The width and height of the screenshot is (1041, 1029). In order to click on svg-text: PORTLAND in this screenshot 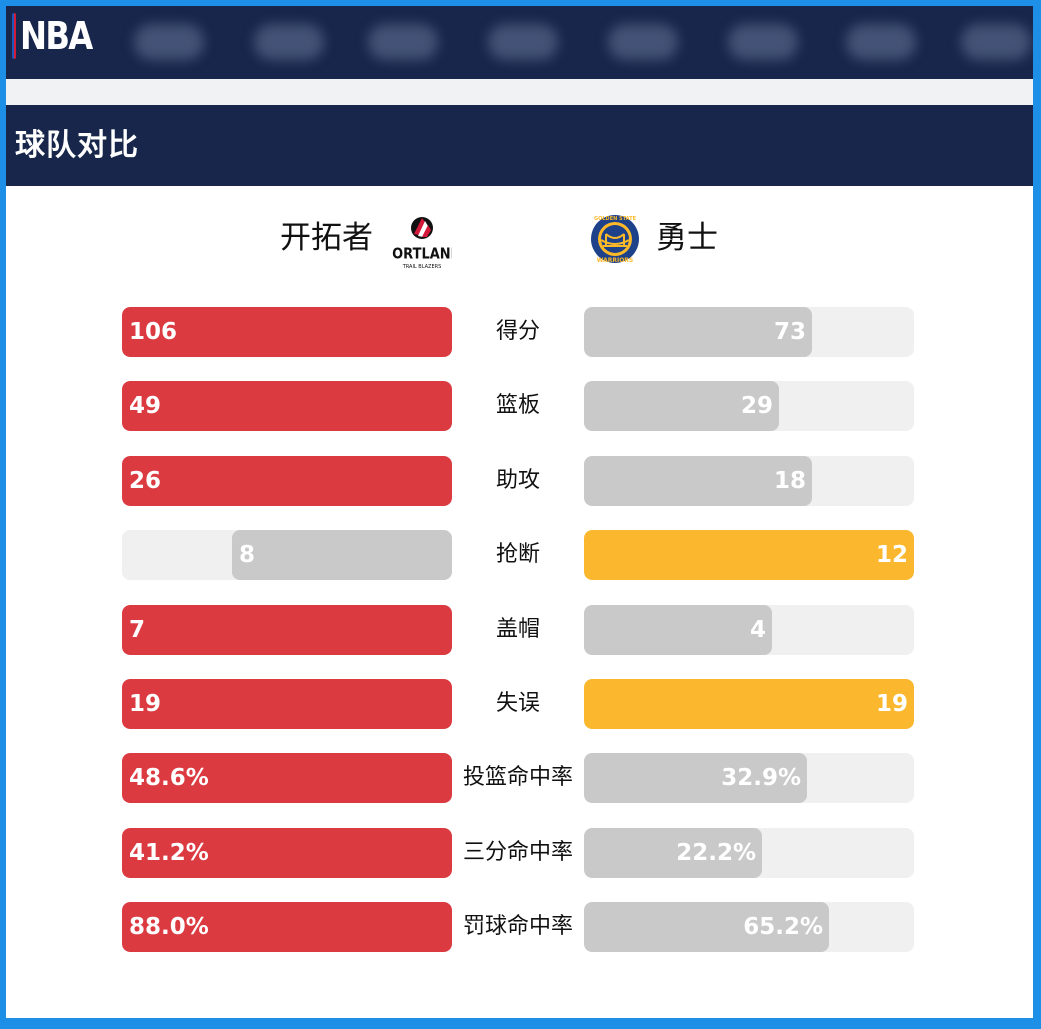, I will do `click(422, 254)`.